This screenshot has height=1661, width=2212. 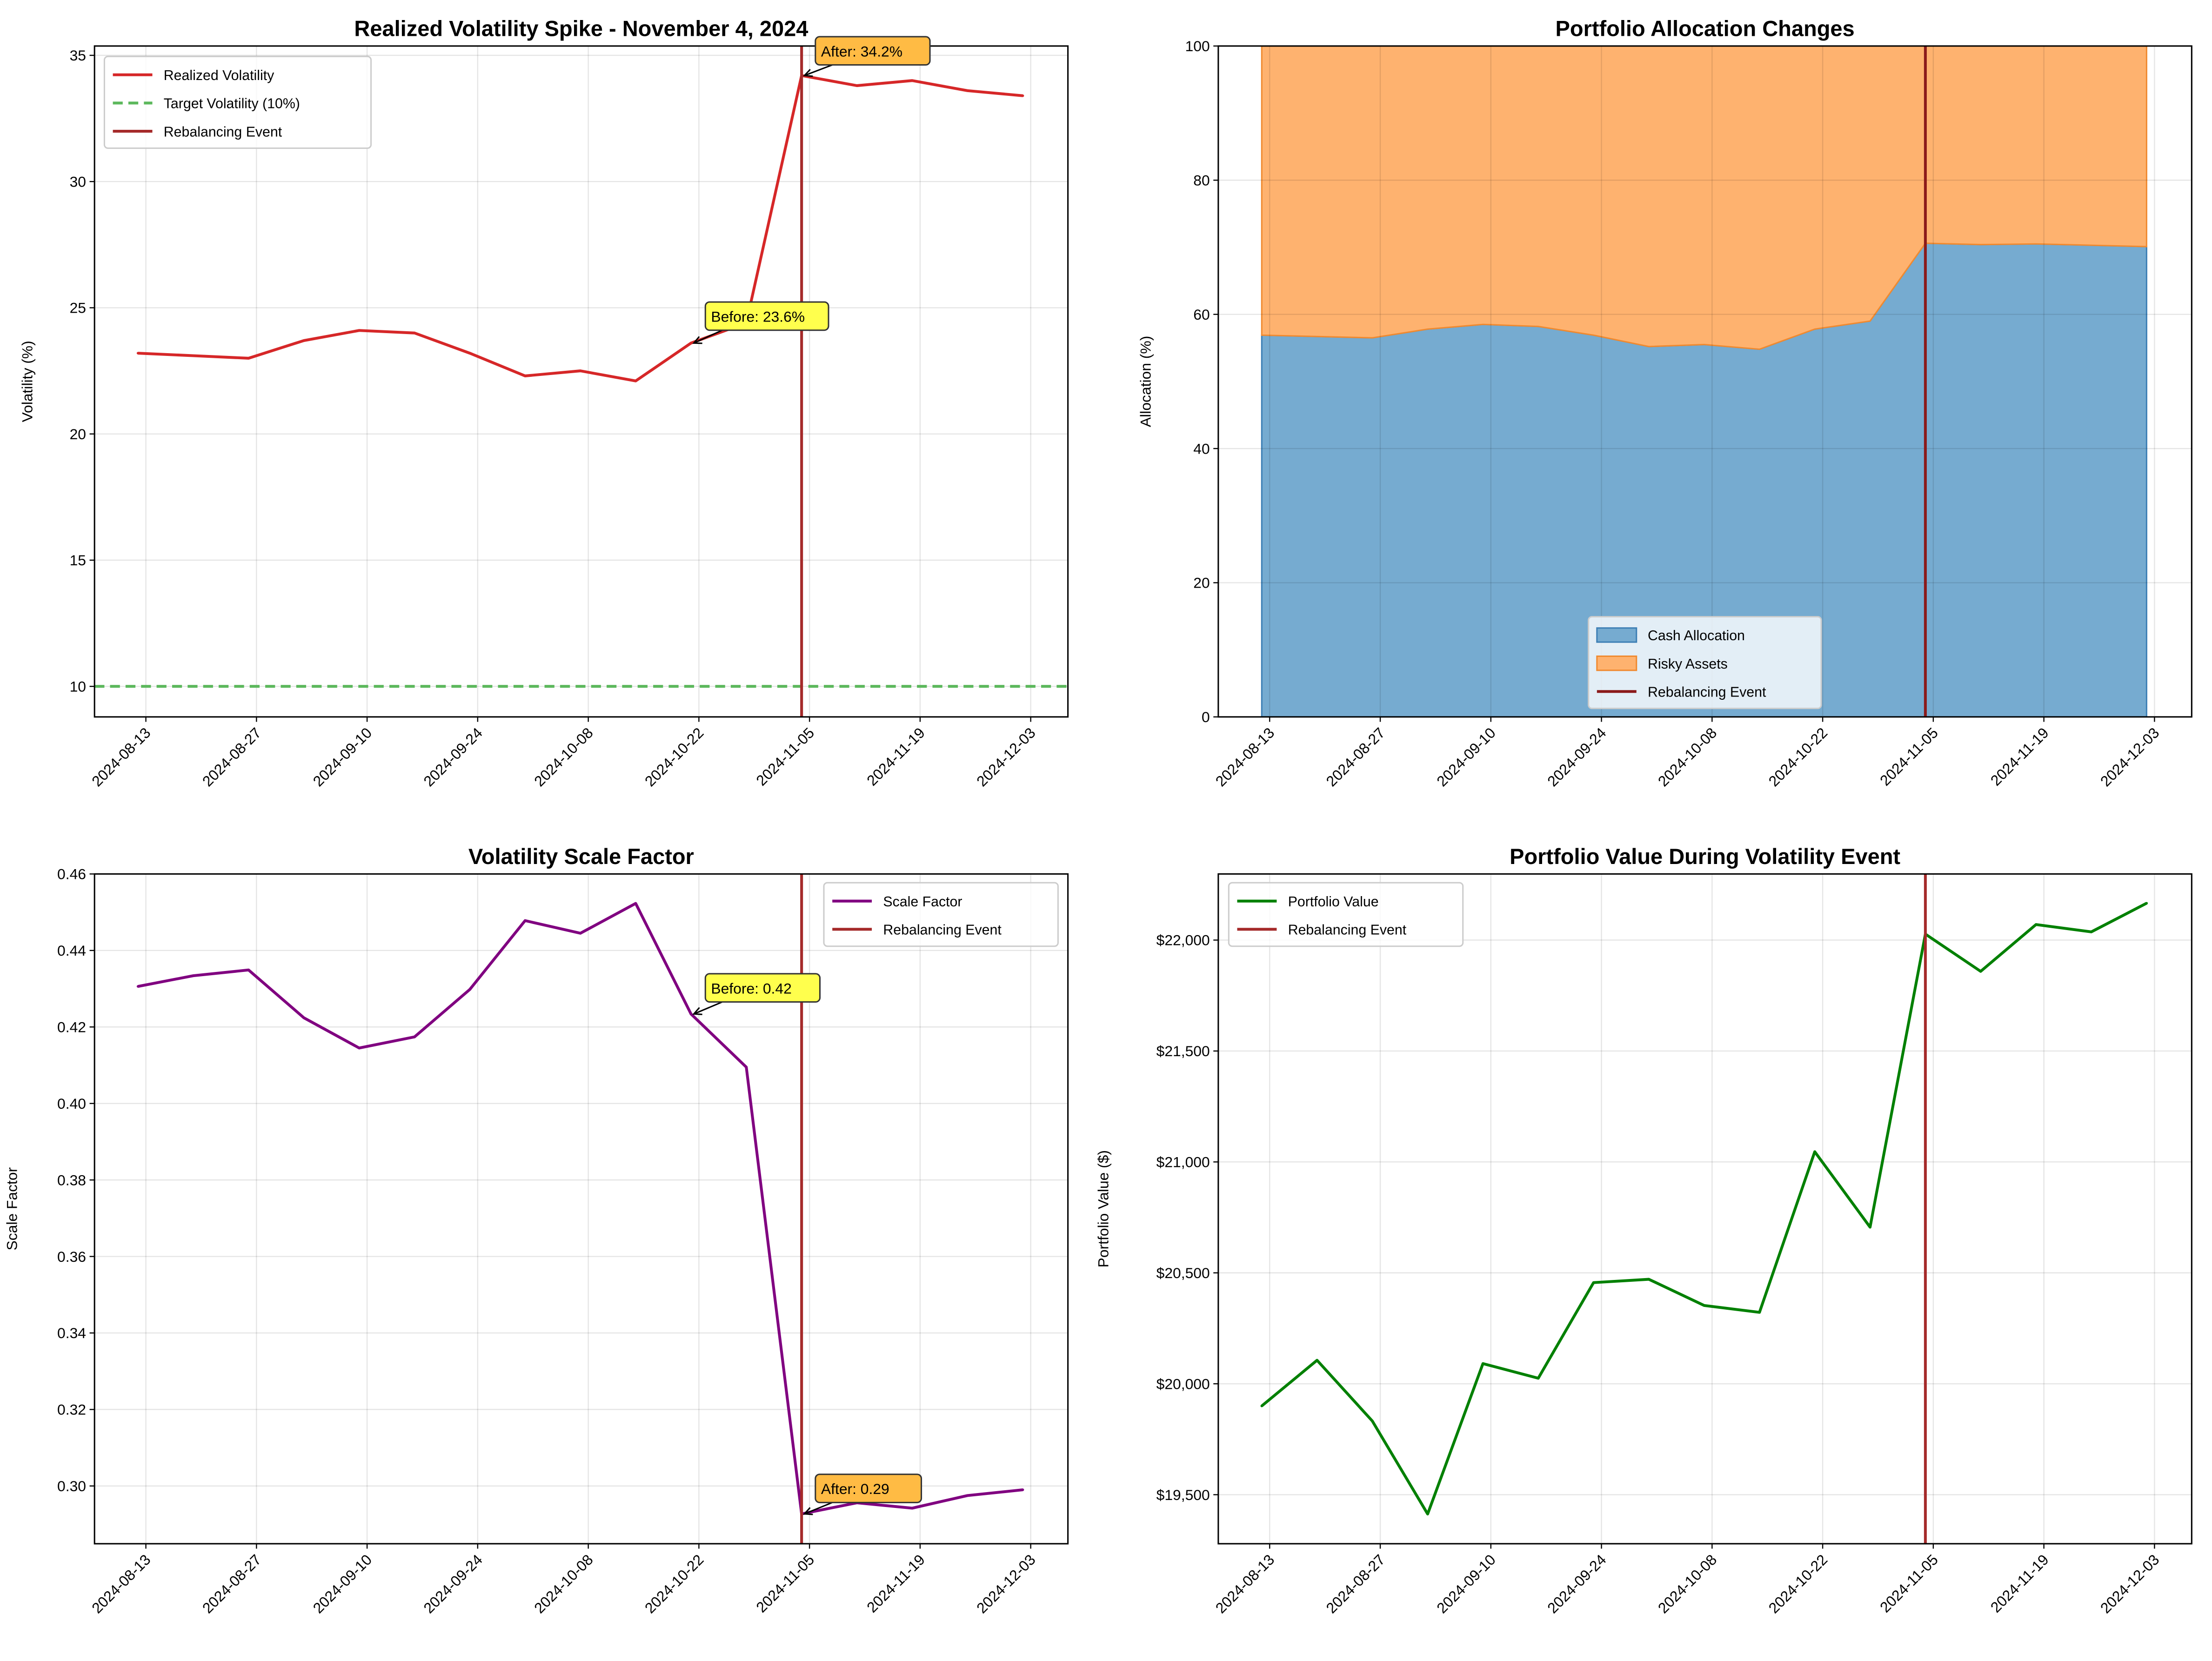 I want to click on x-tick-label: 2024-12-03, so click(x=2130, y=757).